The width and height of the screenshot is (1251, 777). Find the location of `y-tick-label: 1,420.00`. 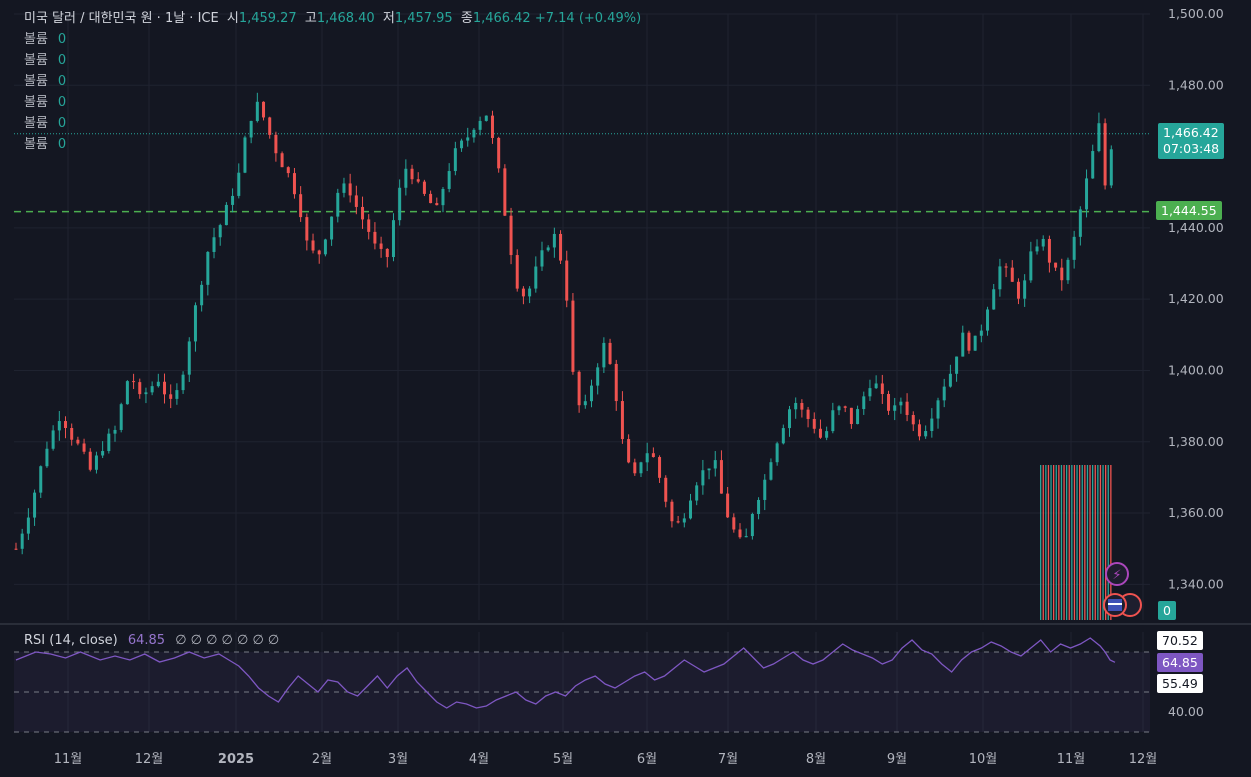

y-tick-label: 1,420.00 is located at coordinates (1196, 298).